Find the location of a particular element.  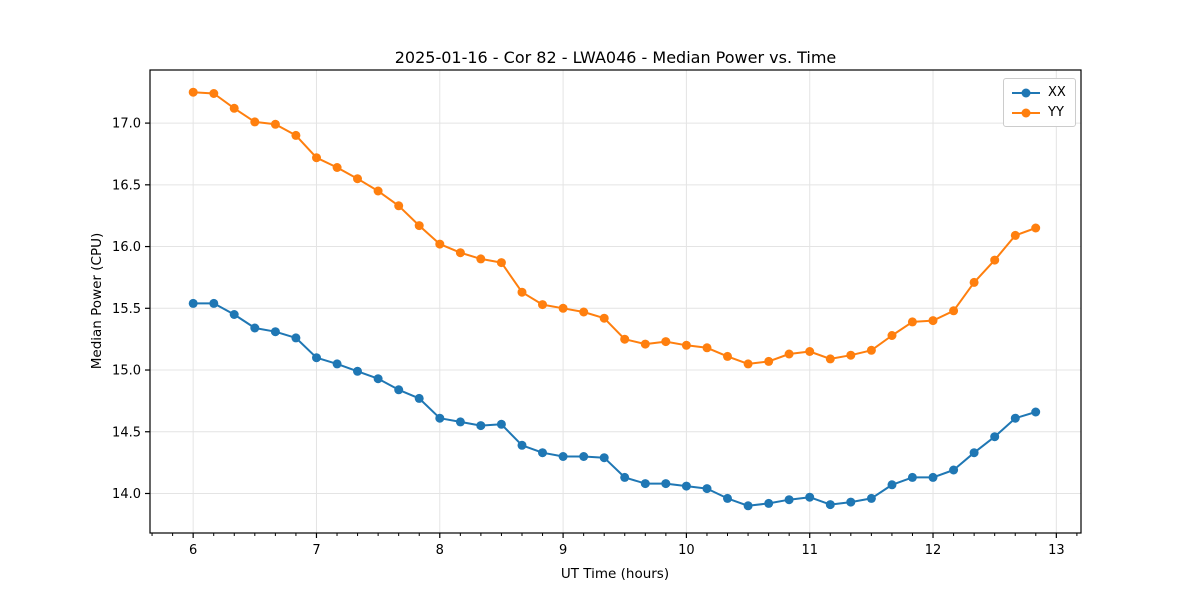

x-tick-label: 7 is located at coordinates (316, 550).